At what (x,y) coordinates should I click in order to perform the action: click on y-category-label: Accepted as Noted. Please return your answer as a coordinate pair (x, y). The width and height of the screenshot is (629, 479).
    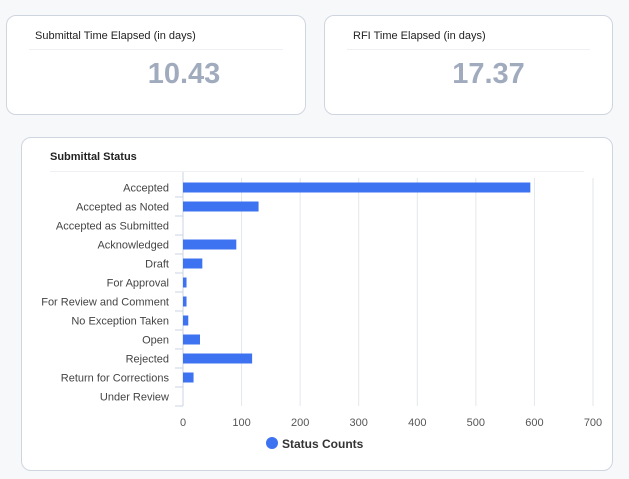
    Looking at the image, I should click on (122, 208).